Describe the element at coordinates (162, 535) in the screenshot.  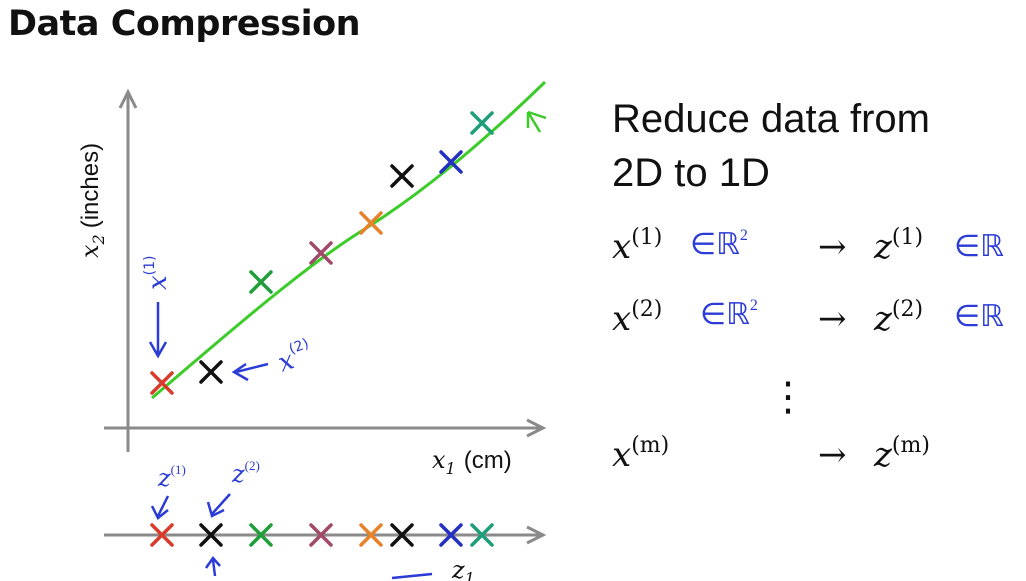
I see `z-point-red` at that location.